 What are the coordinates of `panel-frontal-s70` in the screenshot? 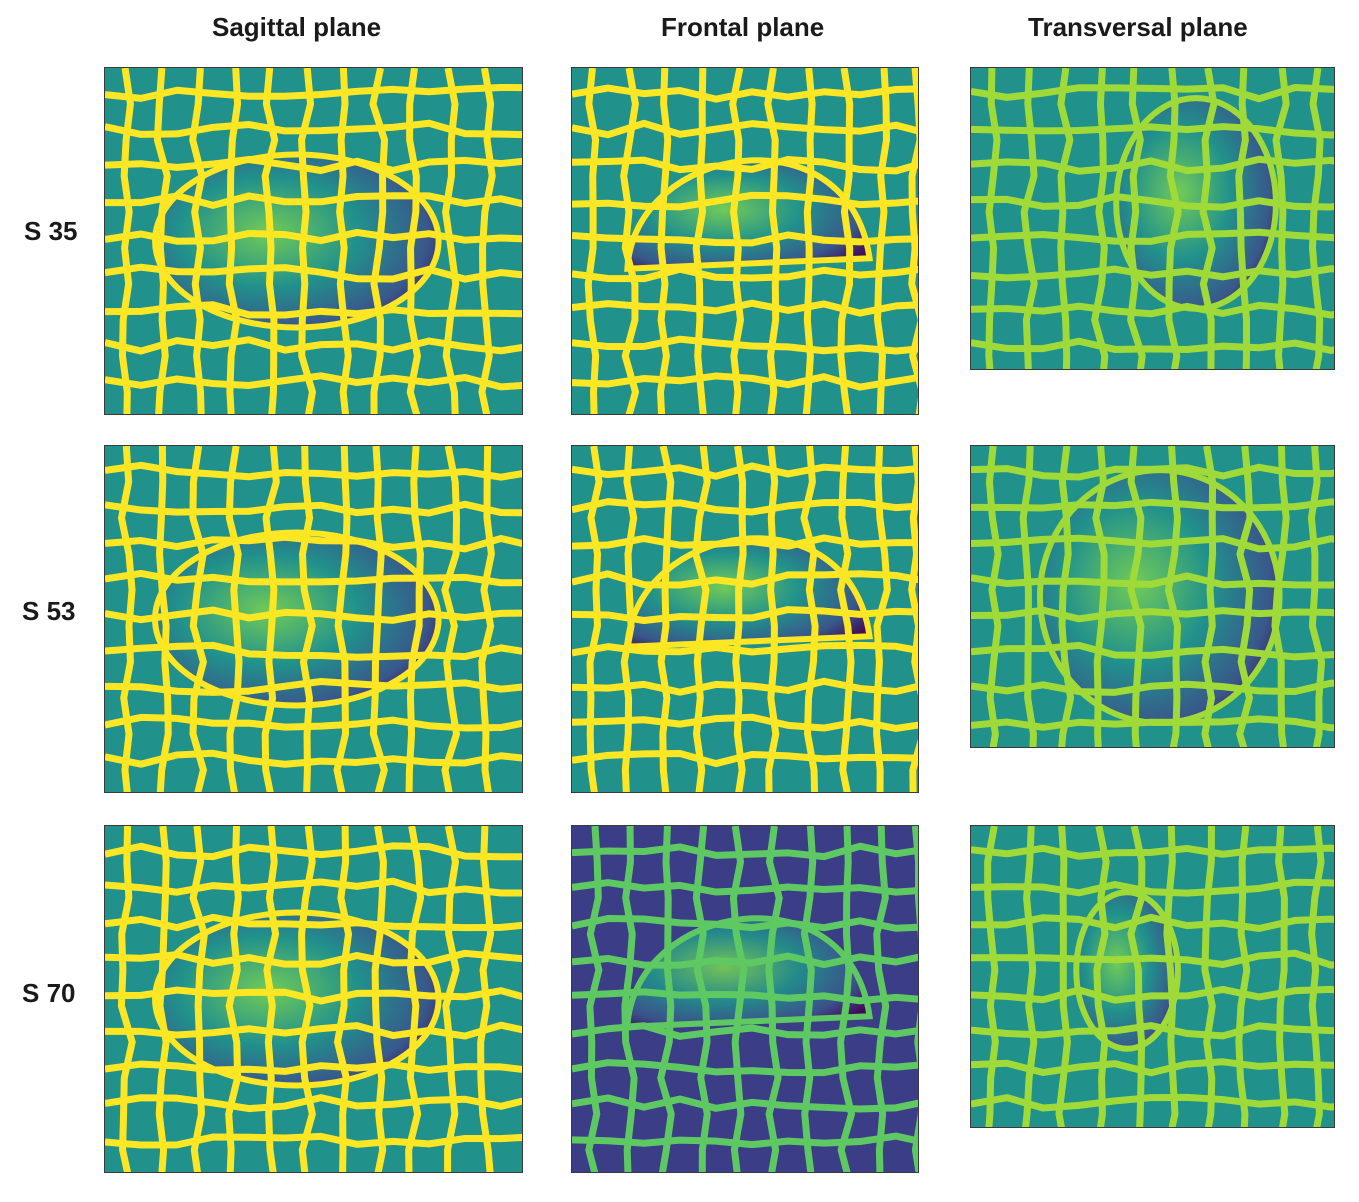 It's located at (745, 999).